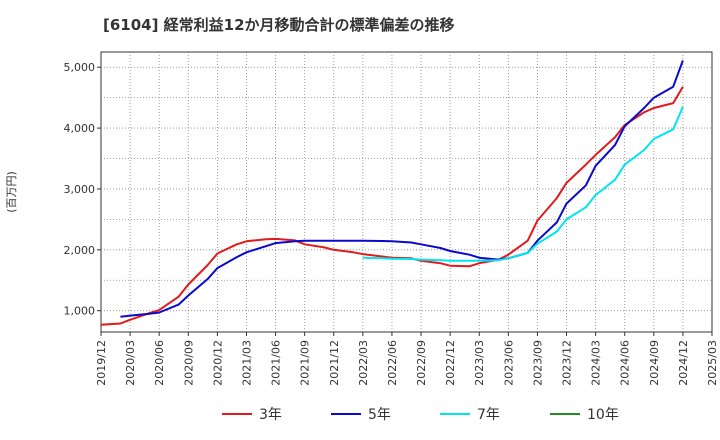  Describe the element at coordinates (276, 363) in the screenshot. I see `x-tick-label: 2021/06` at that location.